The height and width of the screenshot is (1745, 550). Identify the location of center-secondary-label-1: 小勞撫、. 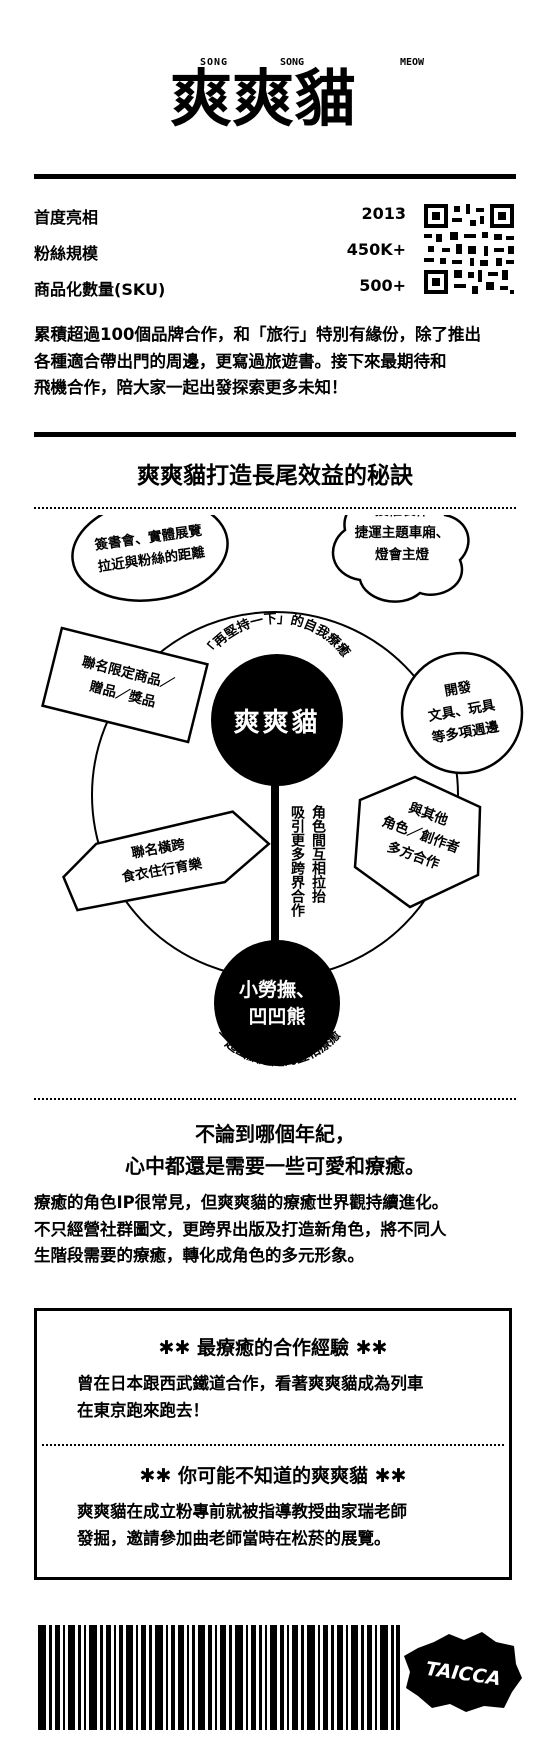
(277, 989).